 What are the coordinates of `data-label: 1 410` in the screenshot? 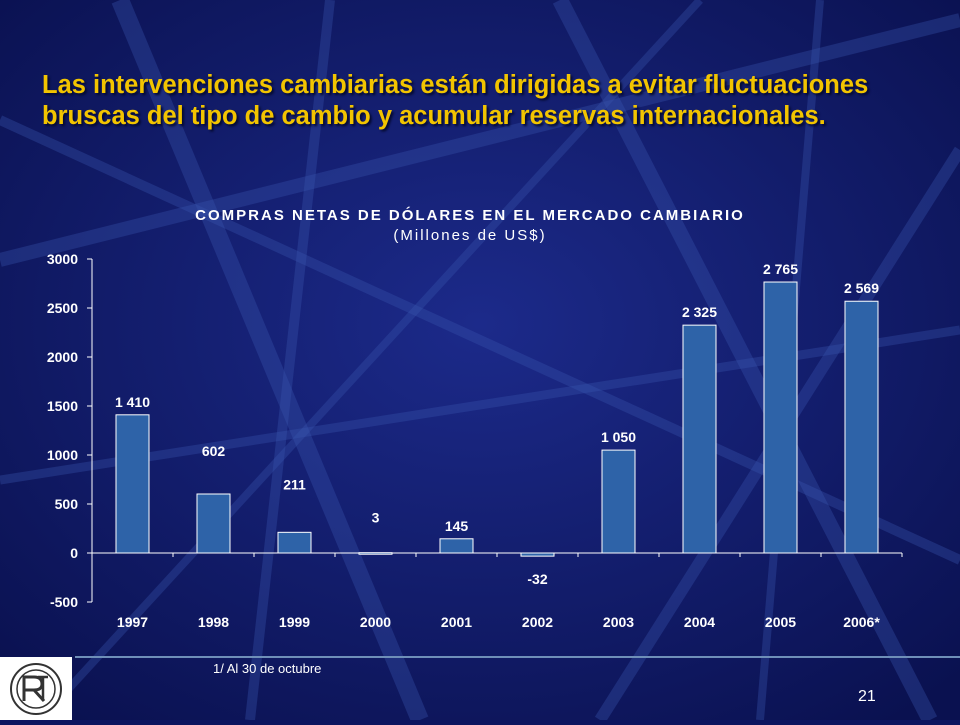 It's located at (132, 402).